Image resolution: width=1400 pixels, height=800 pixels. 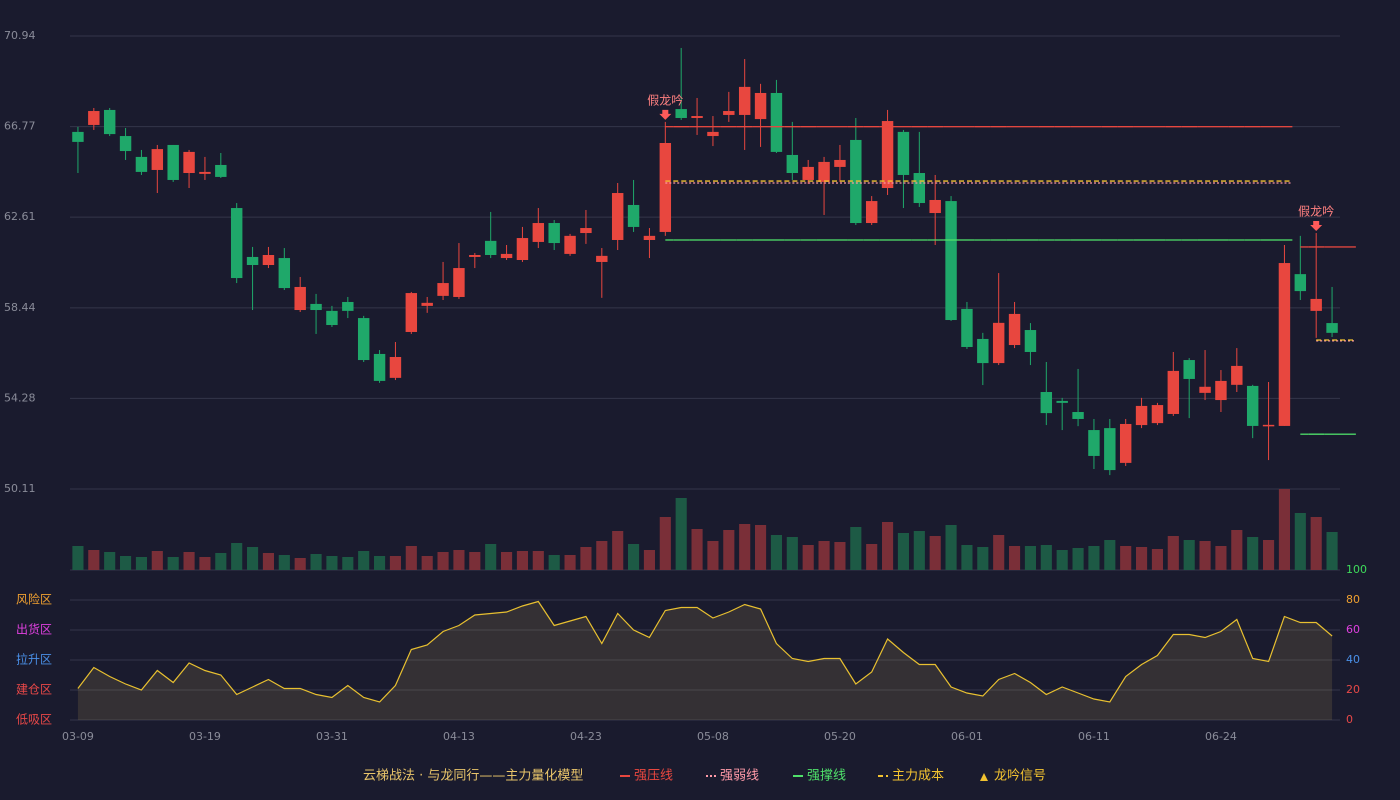 I want to click on signal-arrow, so click(x=665, y=114).